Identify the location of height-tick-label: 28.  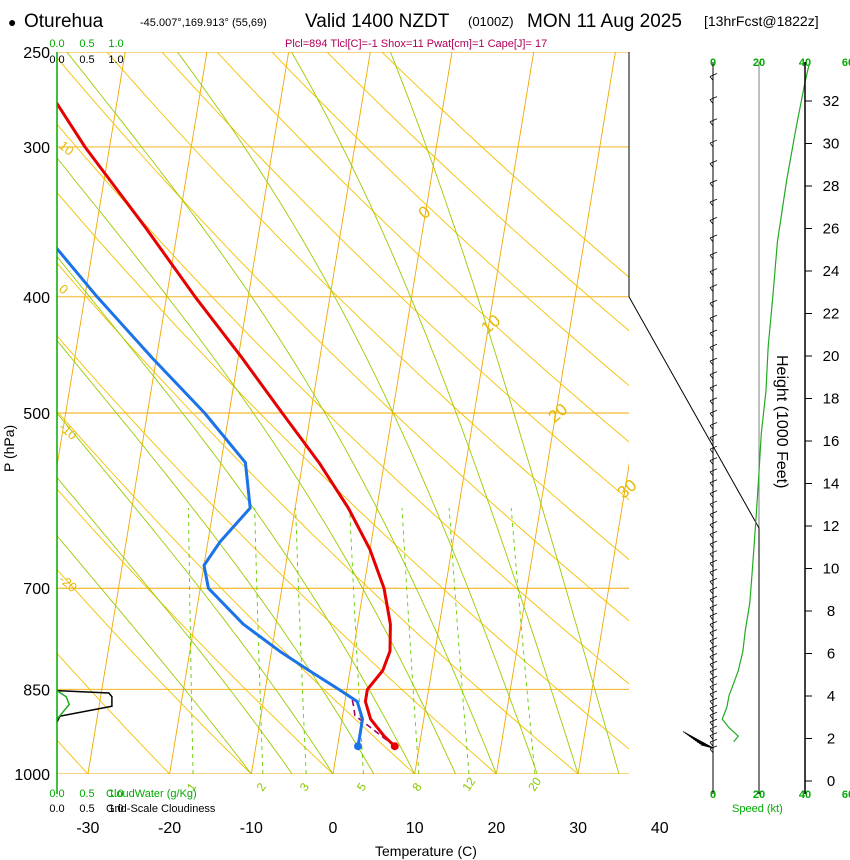
(831, 186).